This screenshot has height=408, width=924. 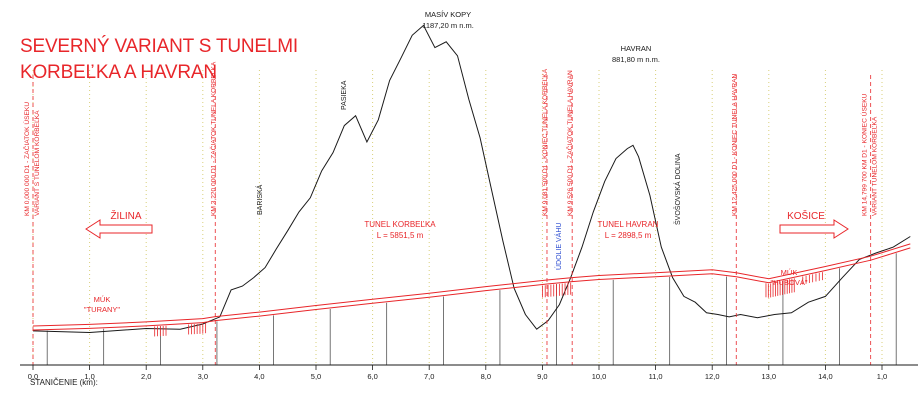 I want to click on peak-kopy-name: MASÍV KOPY, so click(x=448, y=14).